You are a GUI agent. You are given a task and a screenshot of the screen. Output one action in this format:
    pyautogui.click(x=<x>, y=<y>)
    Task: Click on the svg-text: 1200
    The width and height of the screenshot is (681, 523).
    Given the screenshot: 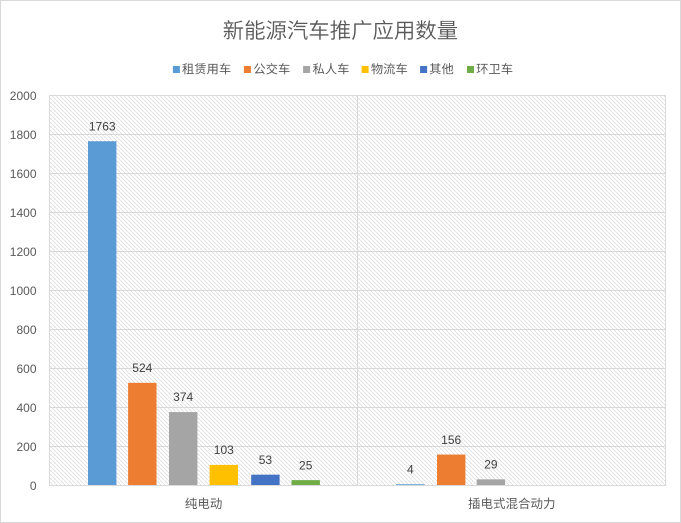 What is the action you would take?
    pyautogui.click(x=23, y=252)
    